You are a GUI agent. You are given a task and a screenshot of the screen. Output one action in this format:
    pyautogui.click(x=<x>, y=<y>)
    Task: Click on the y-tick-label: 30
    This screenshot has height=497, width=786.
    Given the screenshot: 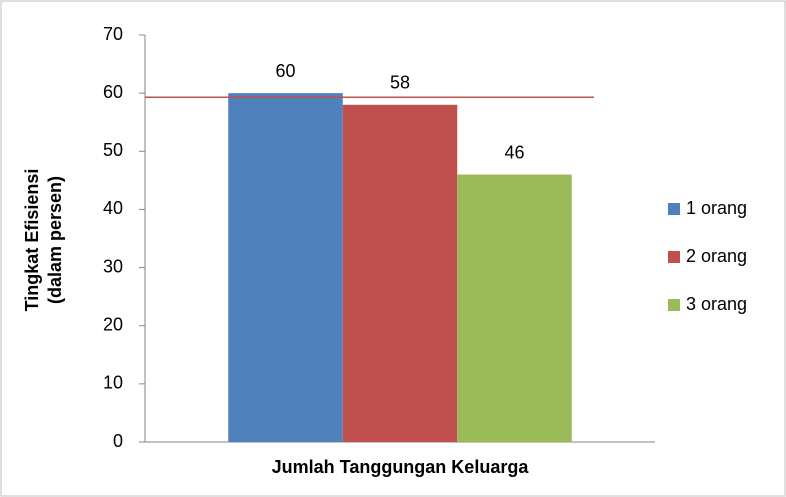 What is the action you would take?
    pyautogui.click(x=113, y=266)
    